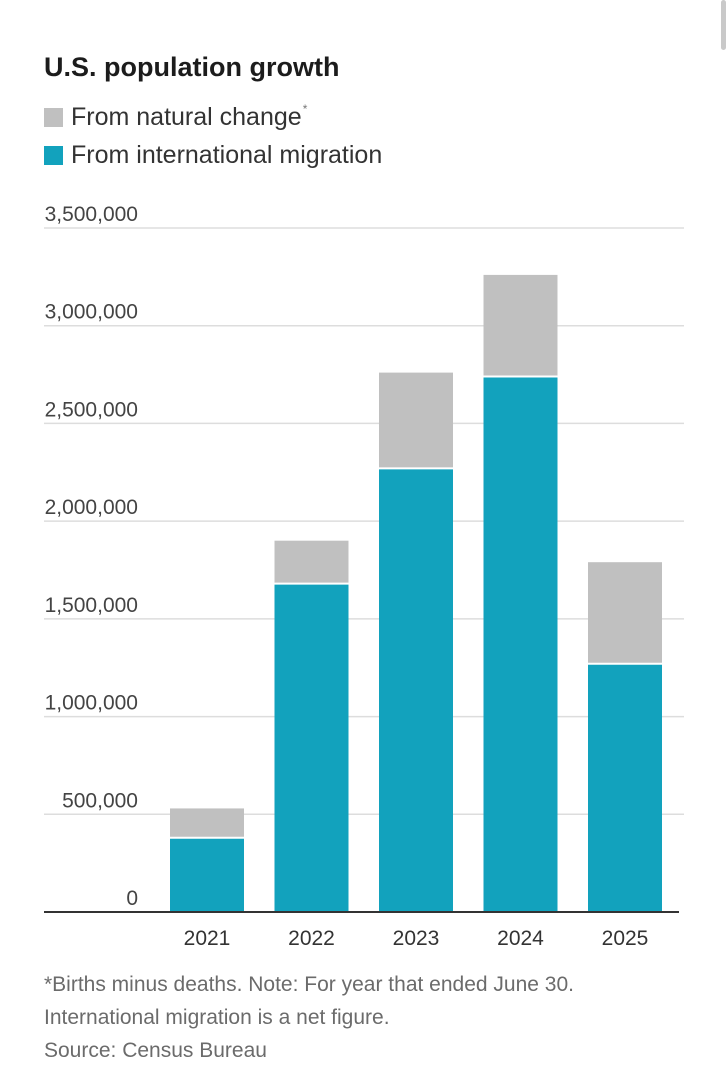 The image size is (728, 1078). I want to click on y-tick-label: 2,500,000, so click(91, 409).